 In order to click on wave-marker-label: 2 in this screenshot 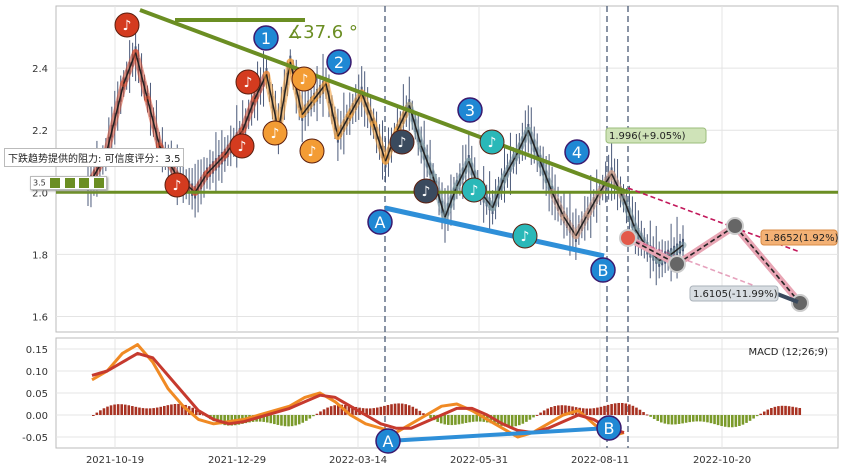, I will do `click(339, 62)`.